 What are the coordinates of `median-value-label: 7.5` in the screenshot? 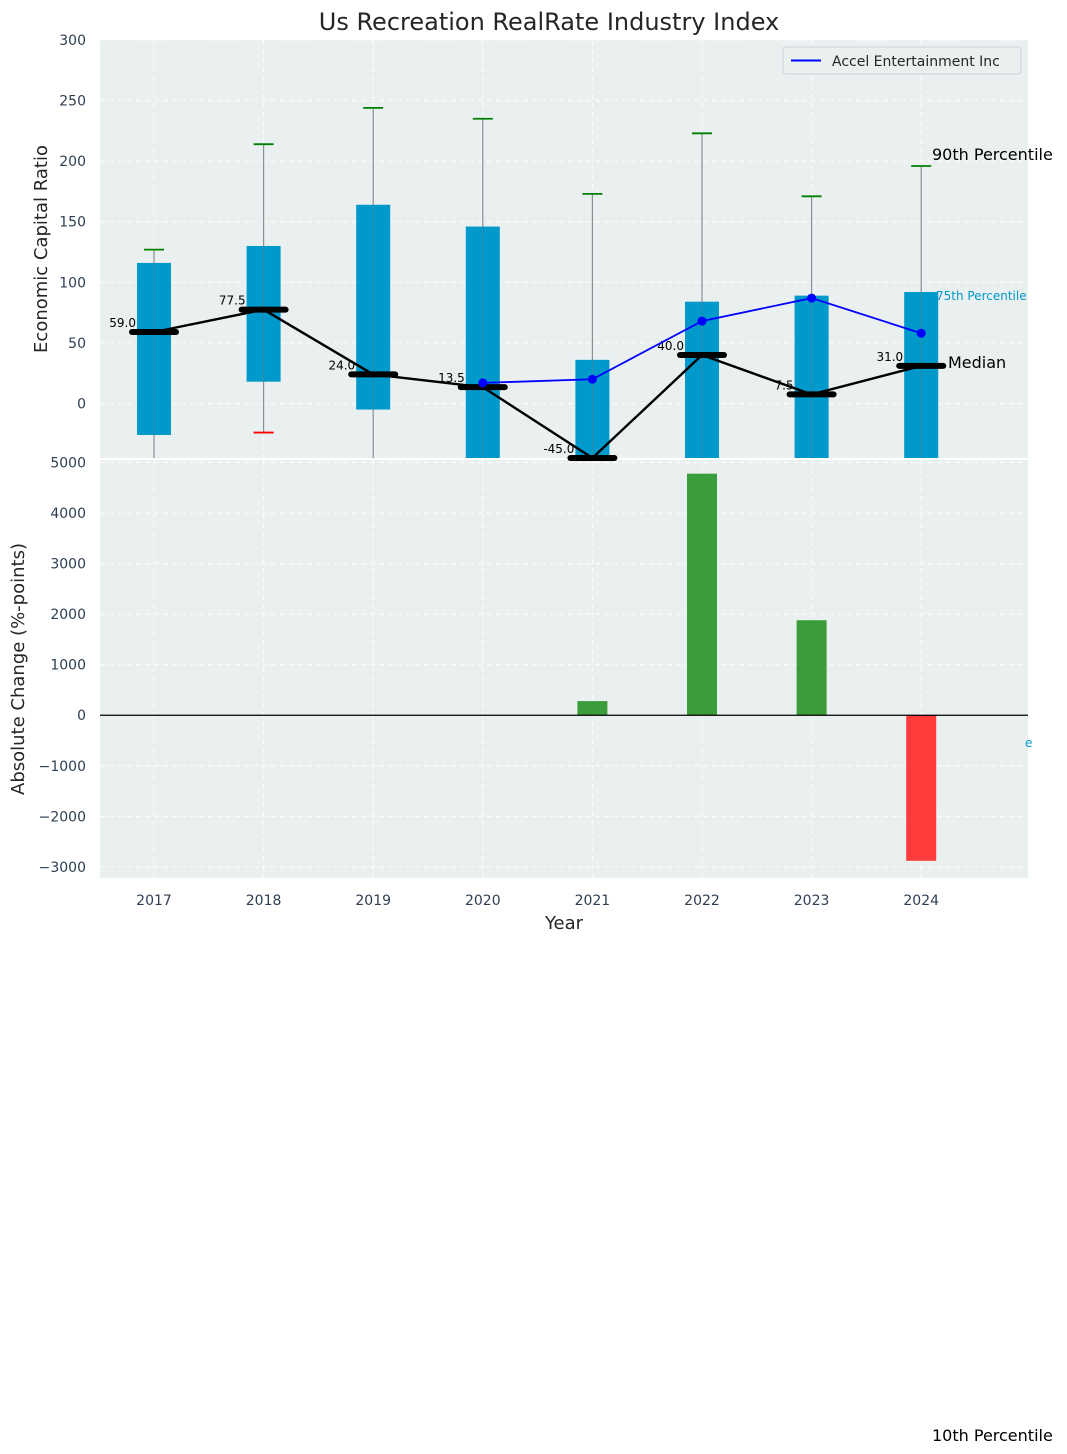 It's located at (784, 385).